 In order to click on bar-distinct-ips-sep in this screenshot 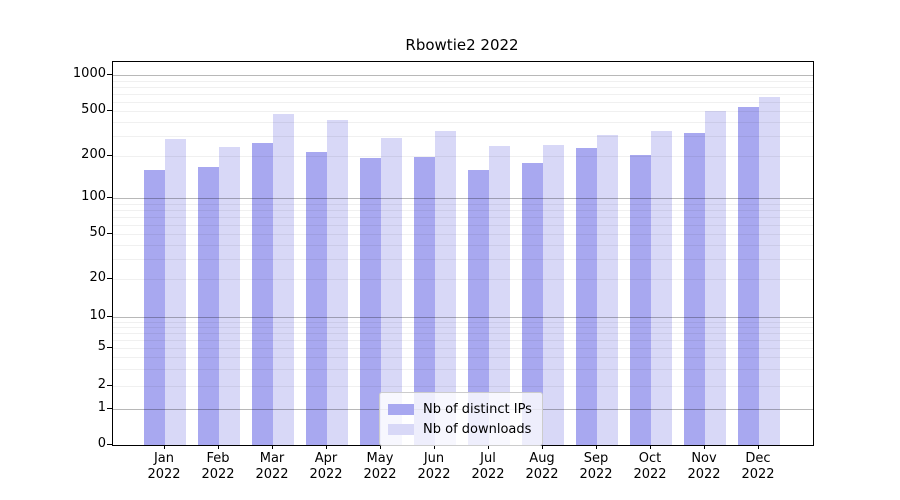, I will do `click(586, 296)`.